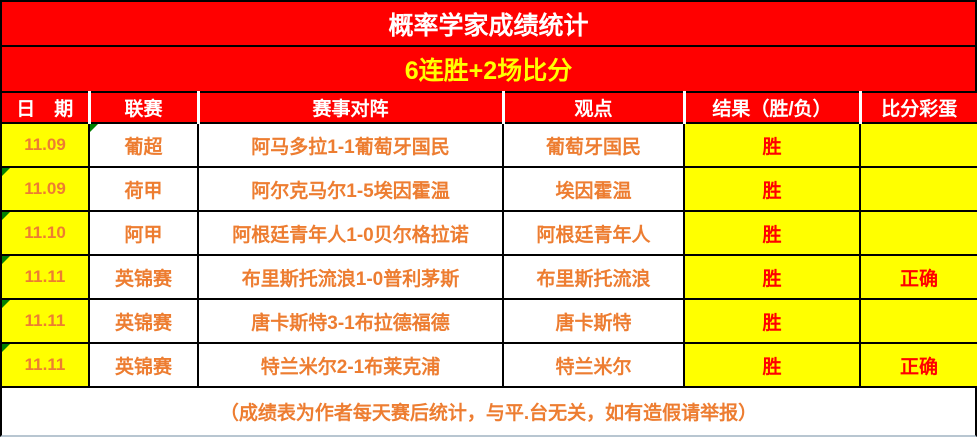  What do you see at coordinates (143, 233) in the screenshot?
I see `league-cell: 阿甲` at bounding box center [143, 233].